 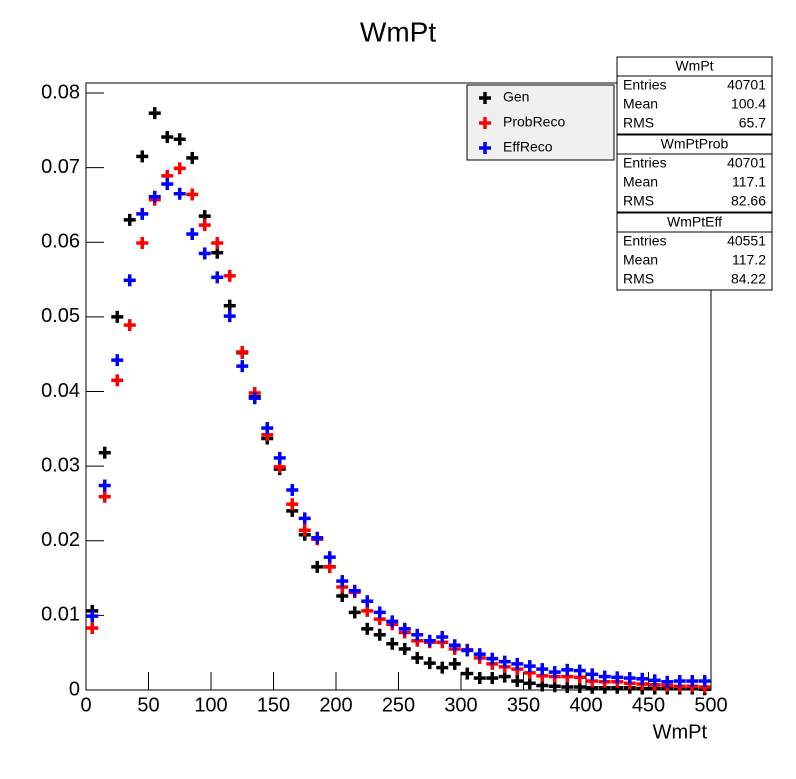 I want to click on legend-box, so click(x=540, y=122).